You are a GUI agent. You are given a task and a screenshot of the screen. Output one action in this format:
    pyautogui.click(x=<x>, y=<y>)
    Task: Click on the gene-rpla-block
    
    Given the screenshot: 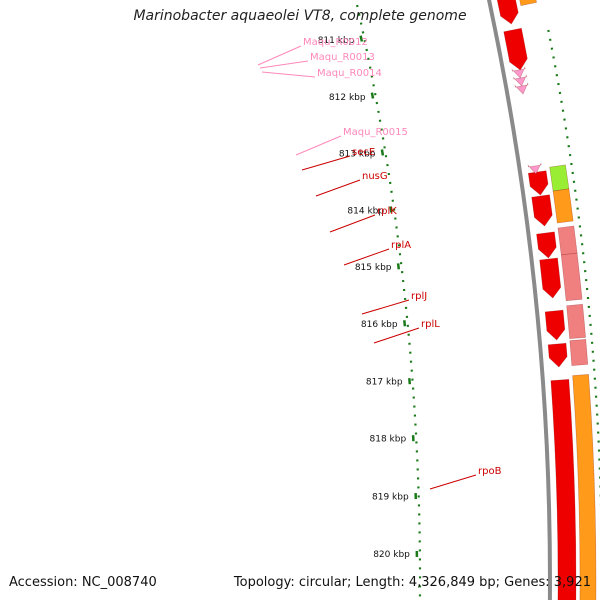 What is the action you would take?
    pyautogui.click(x=571, y=277)
    